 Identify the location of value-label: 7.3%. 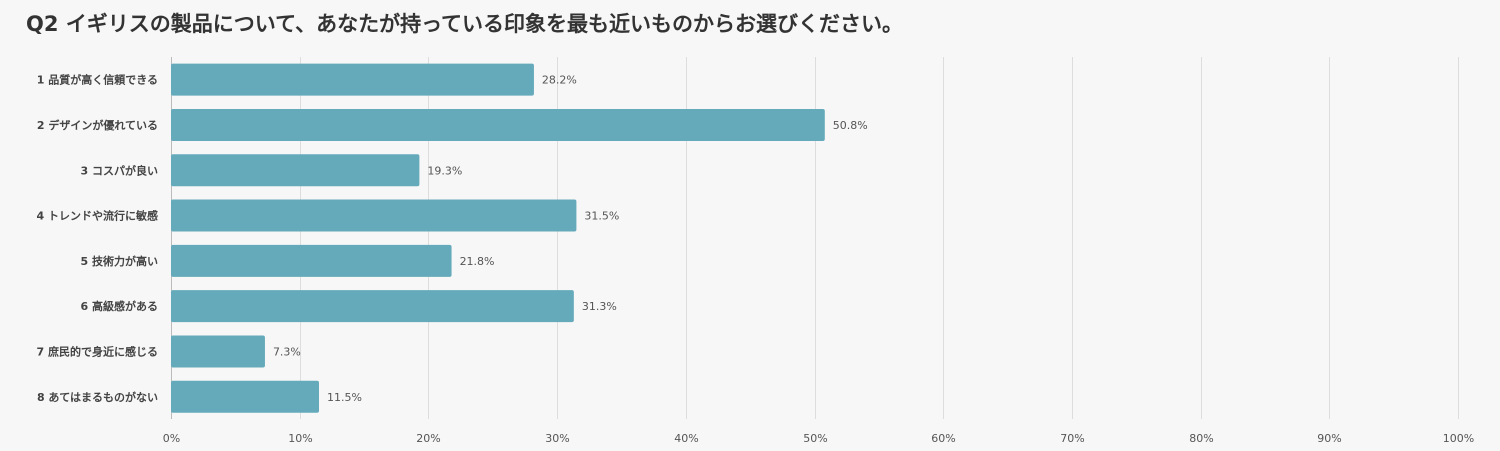
(287, 351).